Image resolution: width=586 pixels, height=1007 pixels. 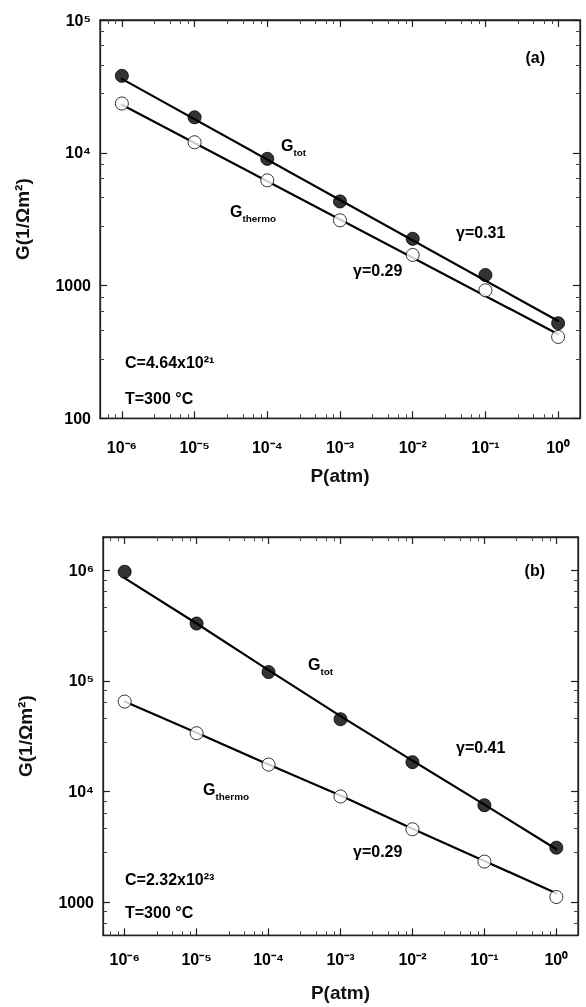 I want to click on y-tick-label: 100, so click(x=78, y=418).